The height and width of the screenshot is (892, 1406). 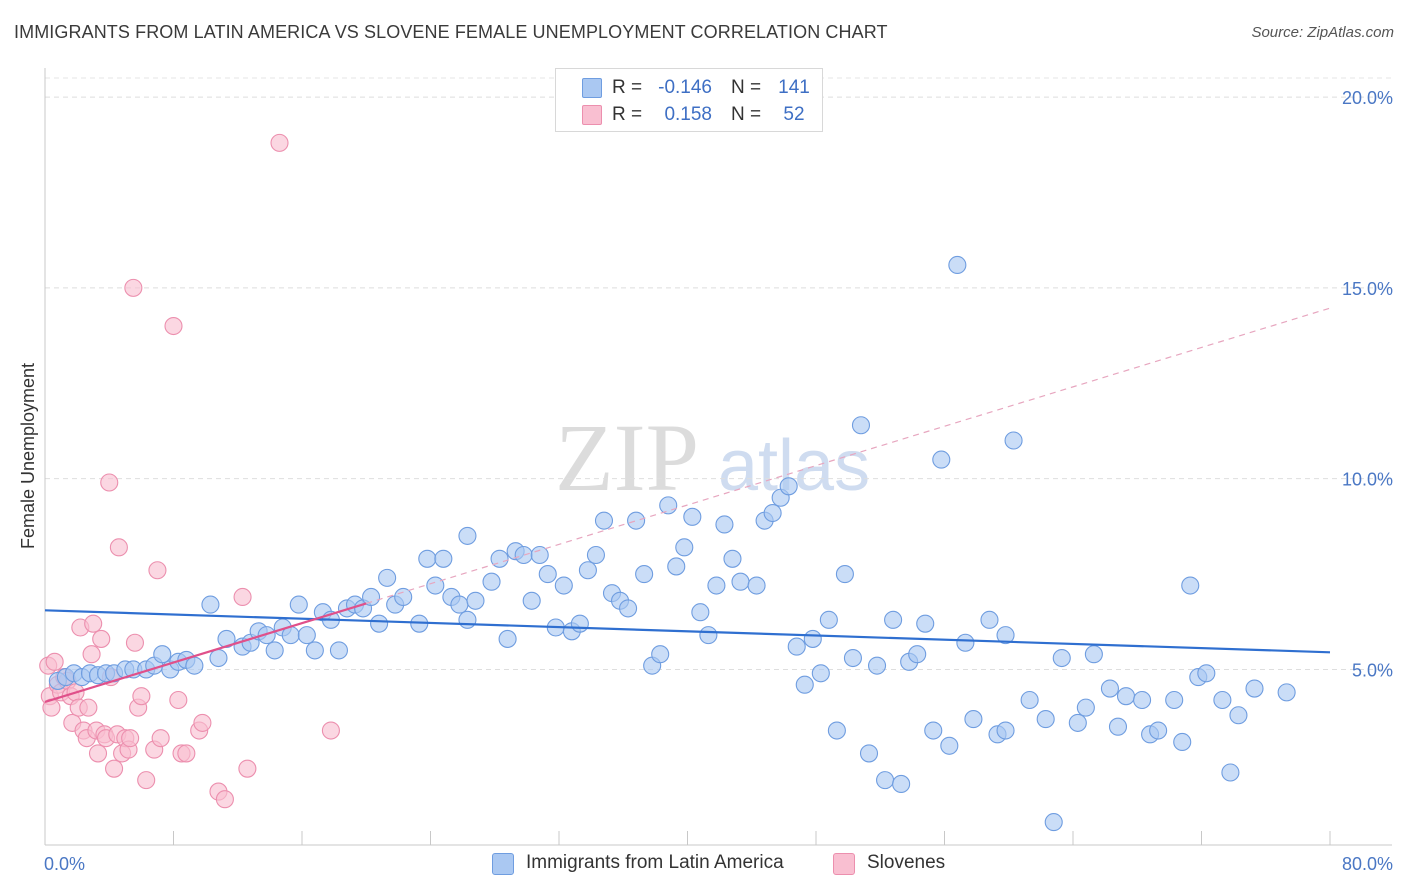 What do you see at coordinates (794, 114) in the screenshot?
I see `legend-n-value: 52` at bounding box center [794, 114].